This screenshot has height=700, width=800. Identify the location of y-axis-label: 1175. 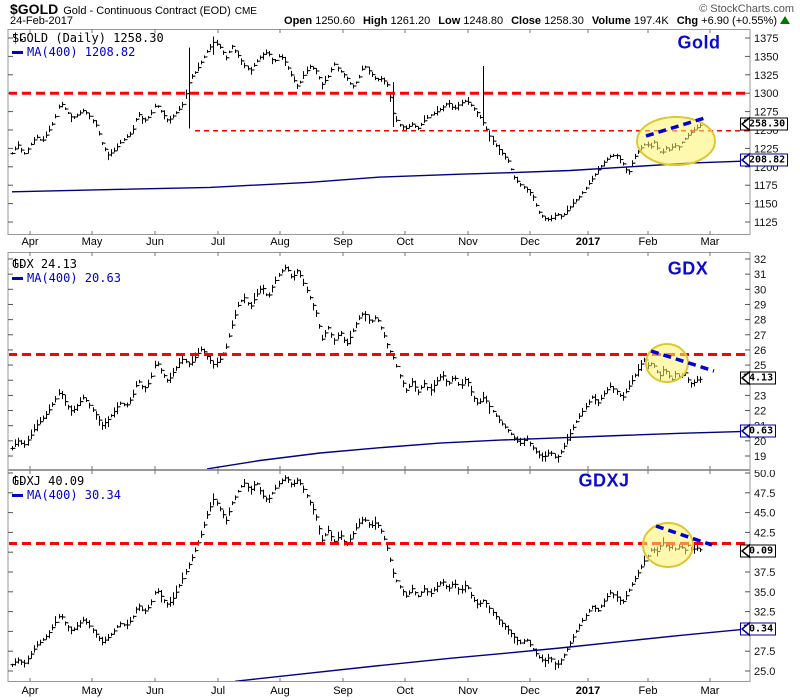
(766, 186).